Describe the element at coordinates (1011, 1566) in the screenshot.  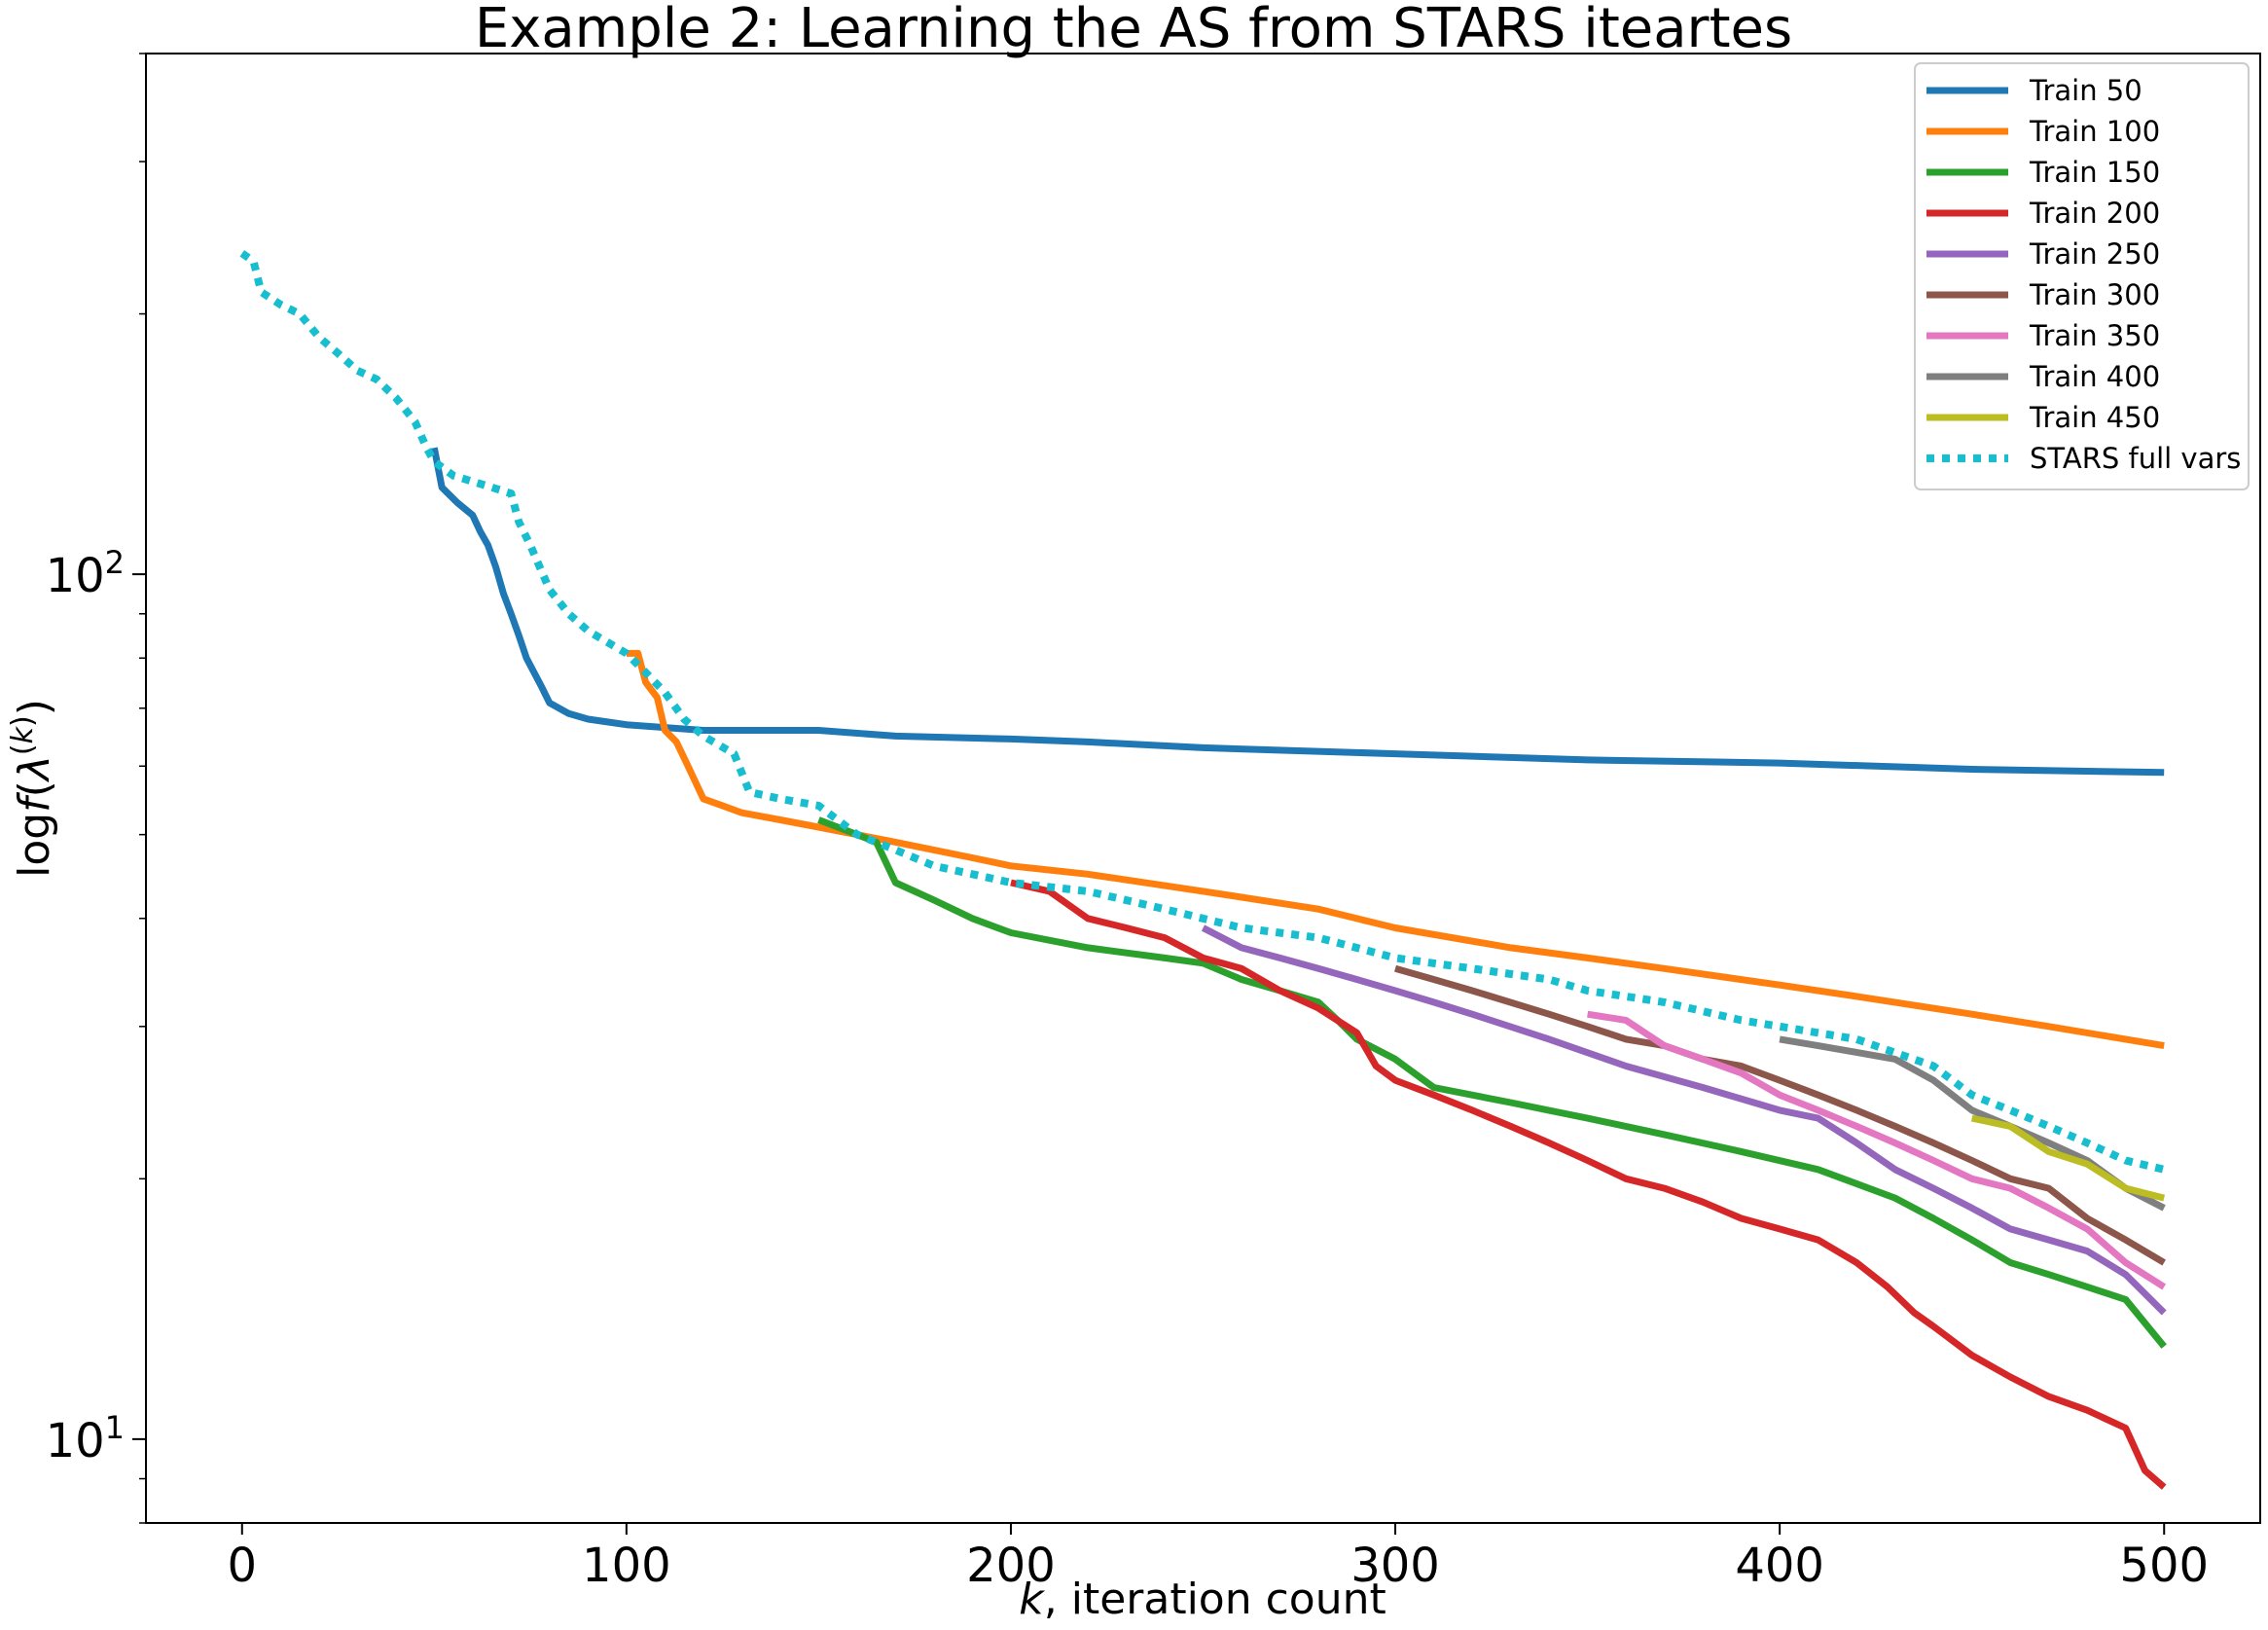
I see `x-tick-label: 200` at that location.